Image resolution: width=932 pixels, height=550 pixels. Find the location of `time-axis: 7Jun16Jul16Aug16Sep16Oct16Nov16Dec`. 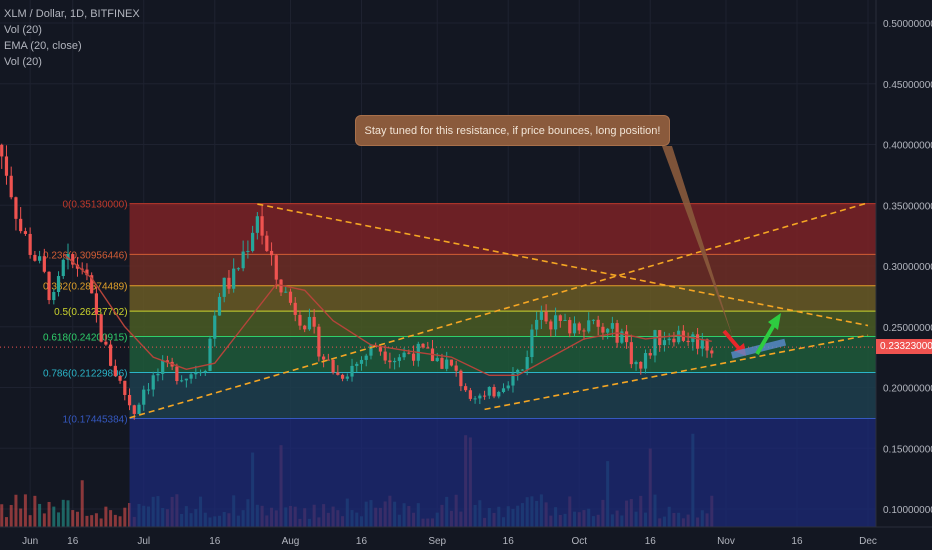

time-axis: 7Jun16Jul16Aug16Sep16Oct16Nov16Dec is located at coordinates (466, 538).